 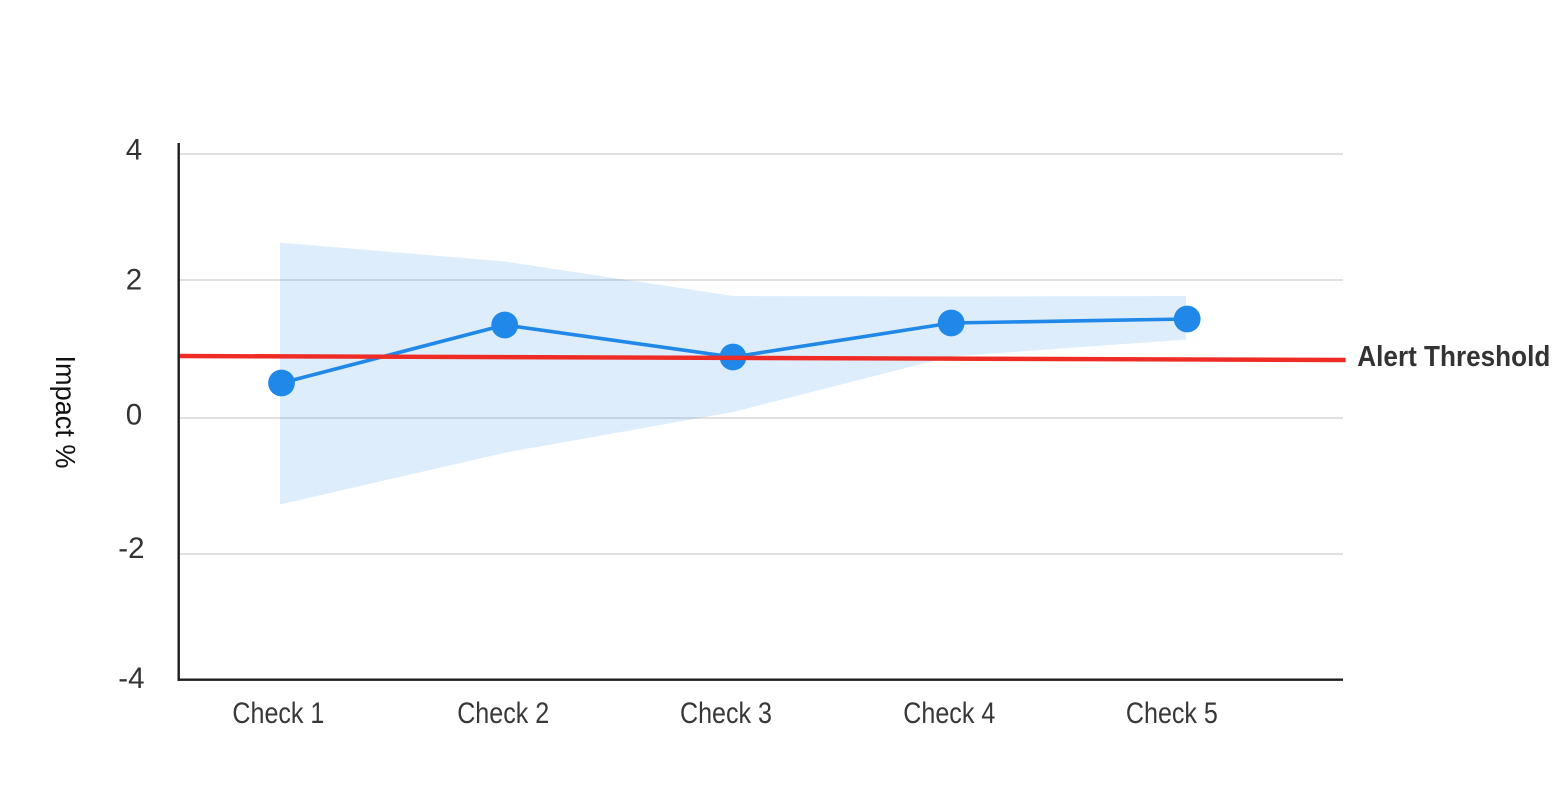 I want to click on svg-text: 2, so click(x=134, y=280).